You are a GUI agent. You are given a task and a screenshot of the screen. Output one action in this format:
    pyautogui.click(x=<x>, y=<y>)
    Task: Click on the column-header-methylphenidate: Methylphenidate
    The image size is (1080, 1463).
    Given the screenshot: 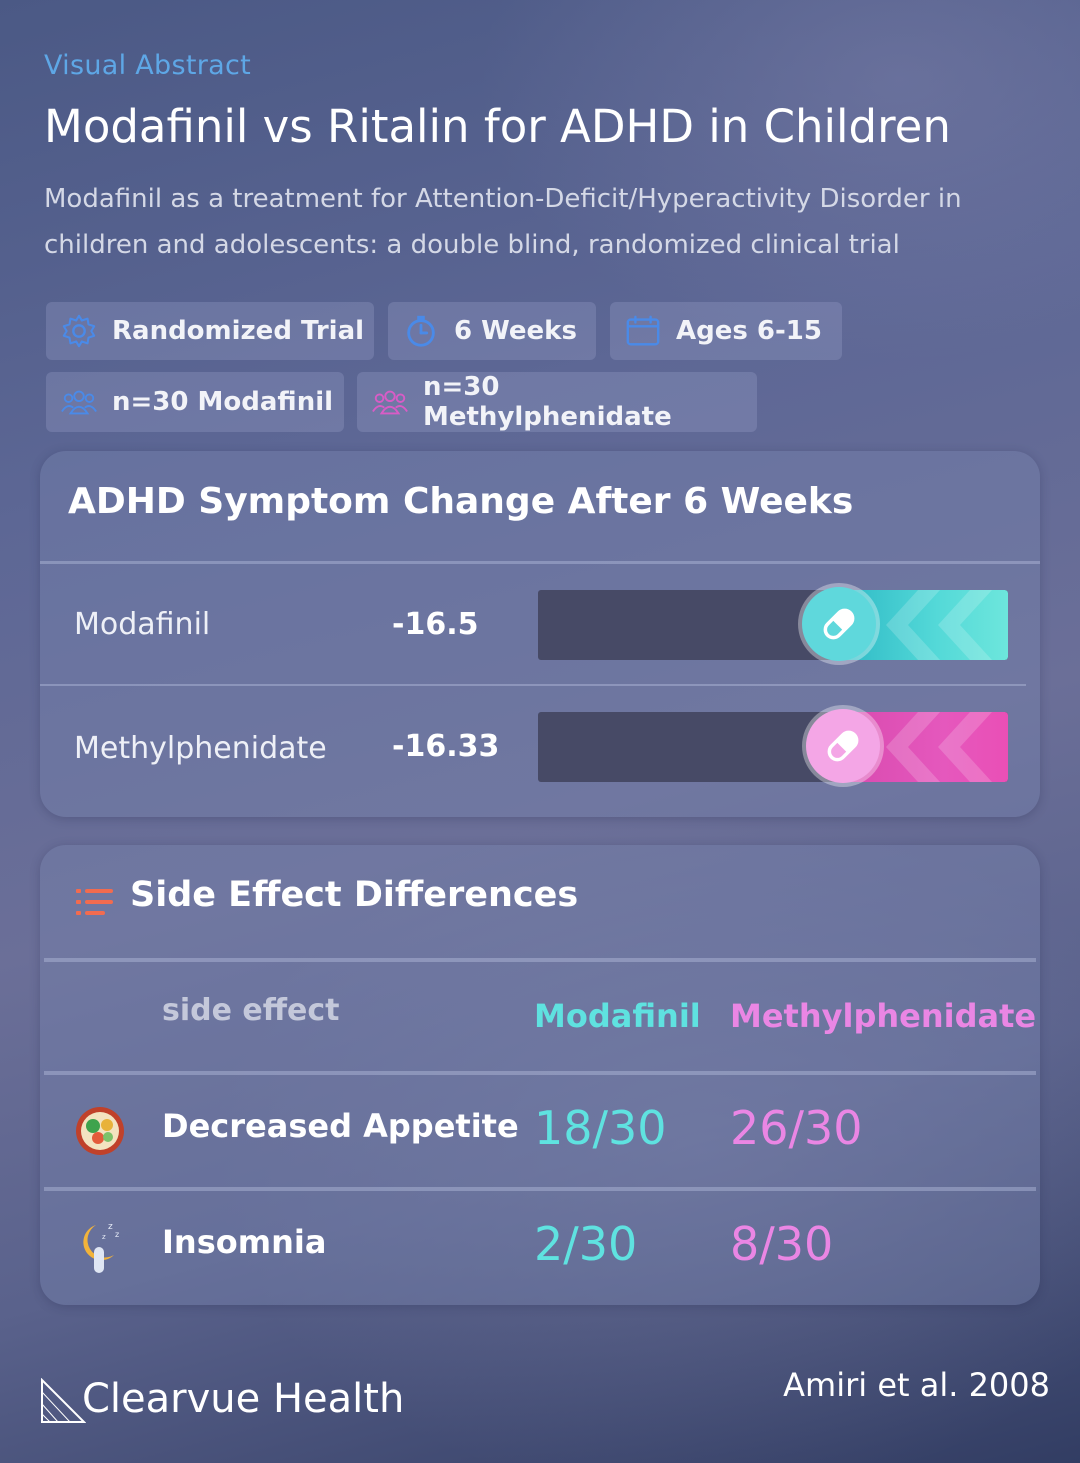 What is the action you would take?
    pyautogui.click(x=883, y=1016)
    